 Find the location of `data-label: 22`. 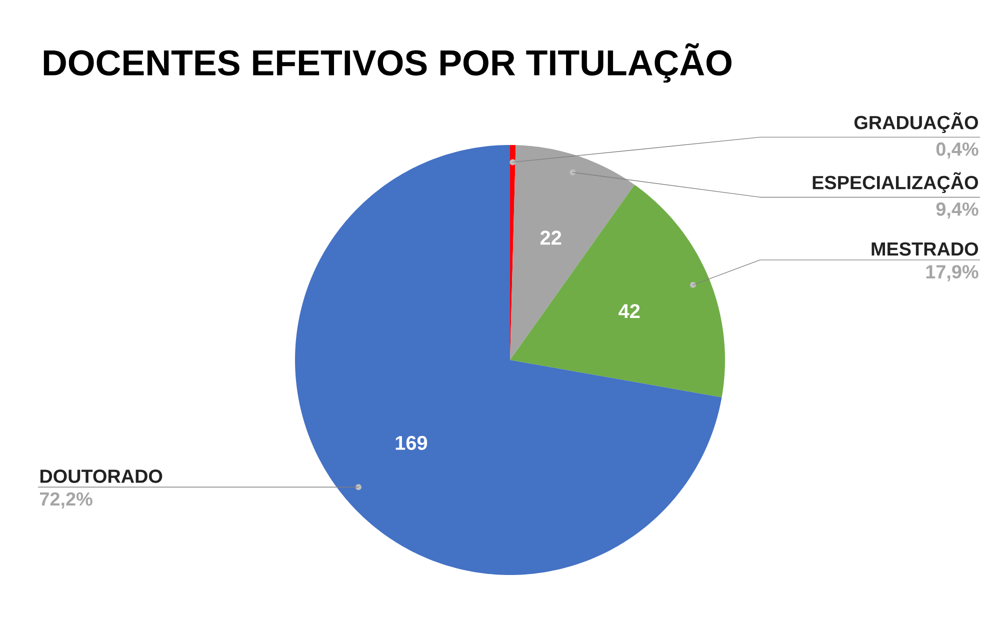

data-label: 22 is located at coordinates (551, 237).